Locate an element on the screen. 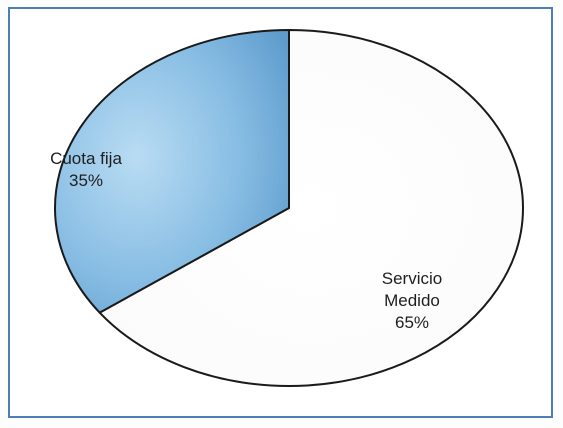 The height and width of the screenshot is (428, 563). pie-category-label: Medido is located at coordinates (412, 300).